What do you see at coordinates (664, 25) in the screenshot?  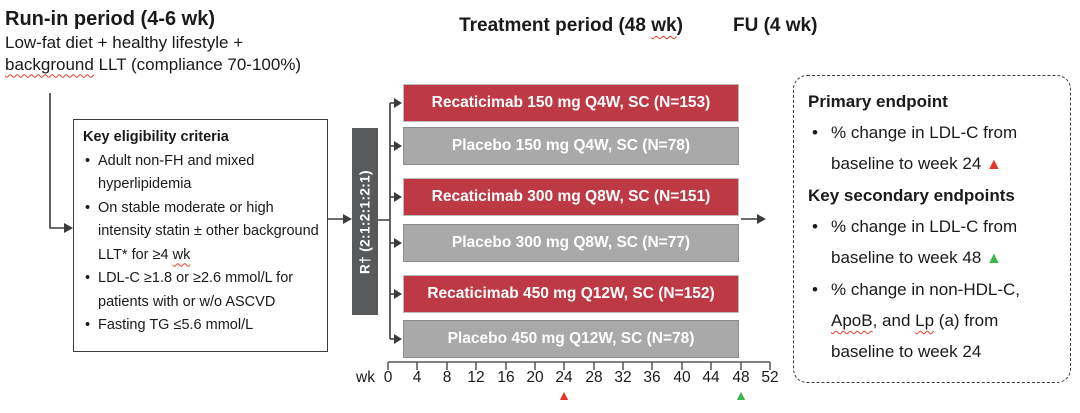 I see `treatment-period-title-squiggle: wk` at bounding box center [664, 25].